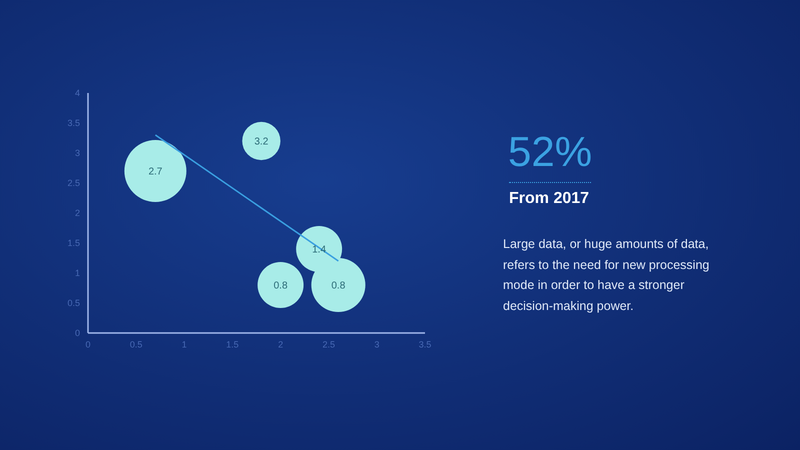  I want to click on x-tick-label: 0, so click(88, 344).